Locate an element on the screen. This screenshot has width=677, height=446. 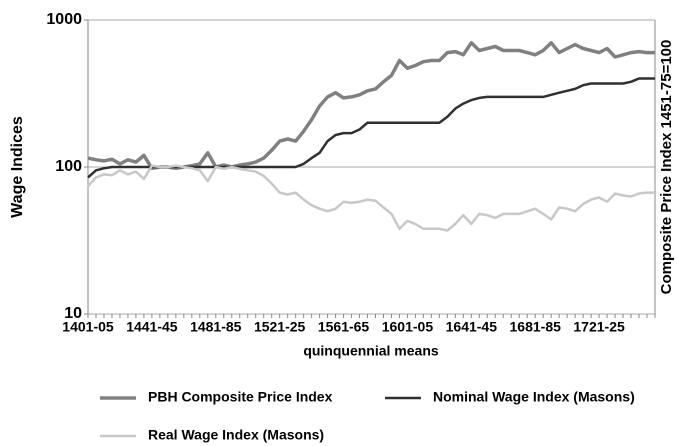
series-line is located at coordinates (371, 198).